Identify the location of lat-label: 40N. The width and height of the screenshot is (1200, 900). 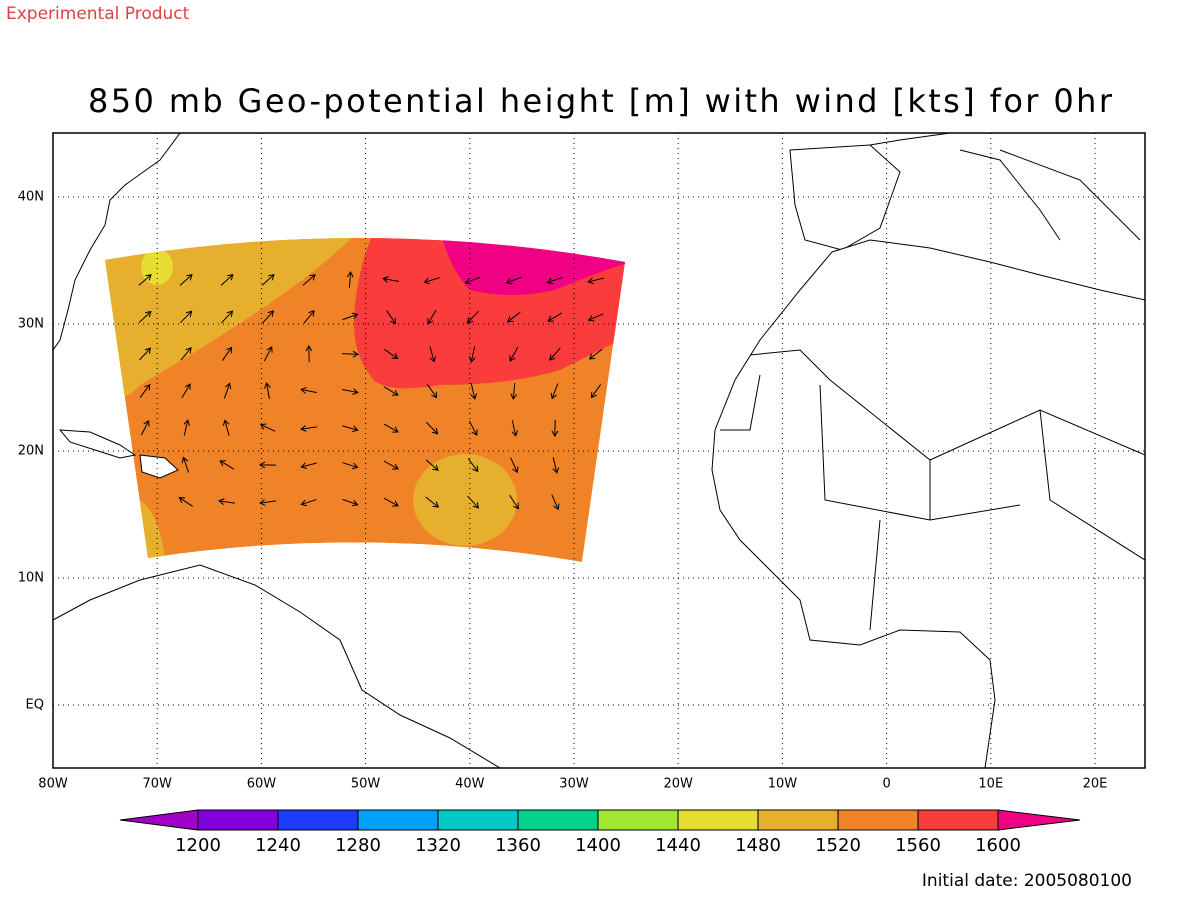
(31, 197).